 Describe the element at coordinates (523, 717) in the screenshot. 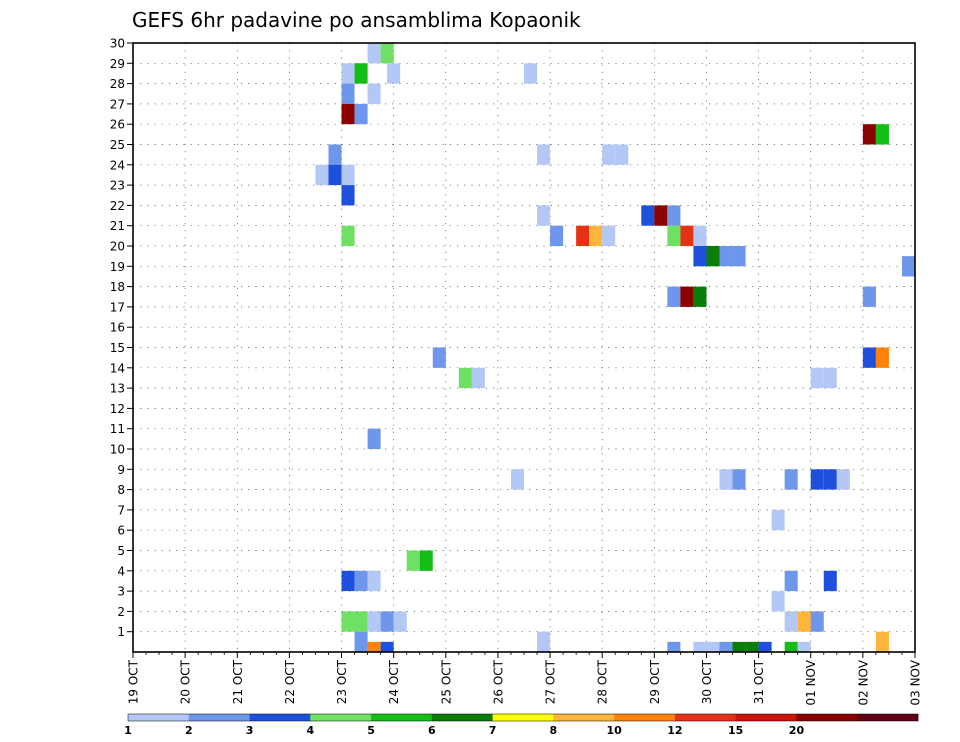

I see `colorbar-frame` at that location.